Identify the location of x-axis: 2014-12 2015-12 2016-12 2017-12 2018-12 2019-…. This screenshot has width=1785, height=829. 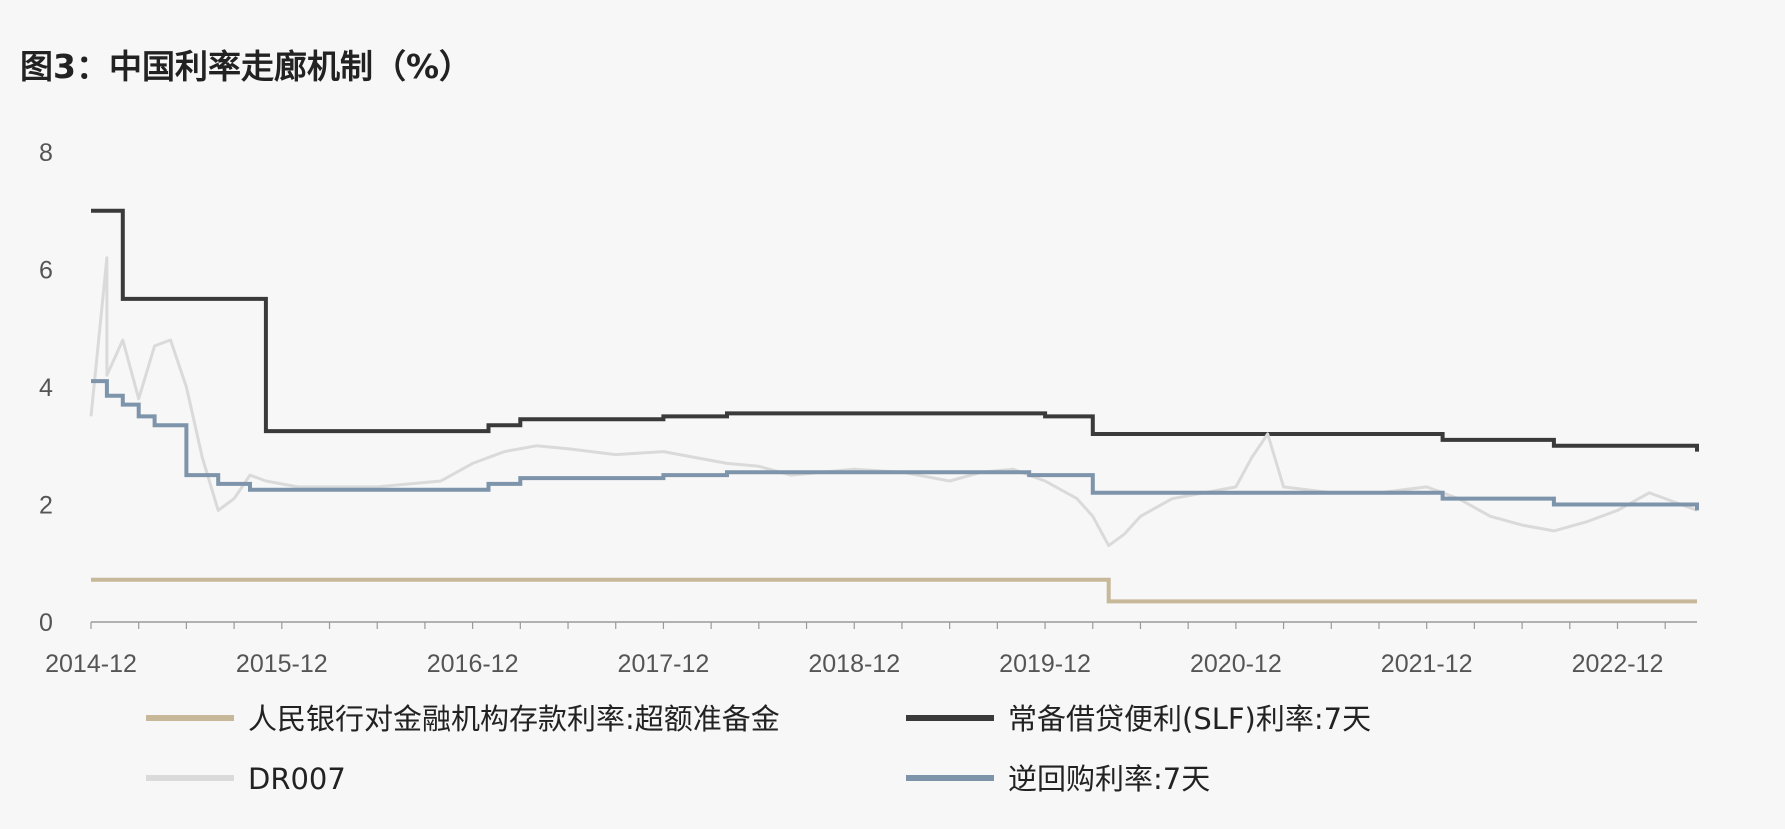
(871, 649).